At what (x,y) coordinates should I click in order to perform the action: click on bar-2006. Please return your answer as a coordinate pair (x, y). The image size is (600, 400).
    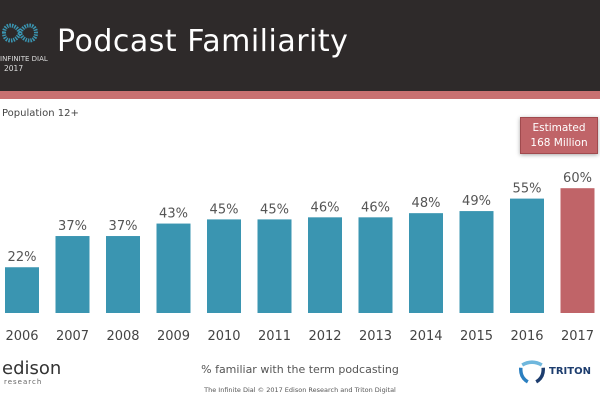
    Looking at the image, I should click on (22, 290).